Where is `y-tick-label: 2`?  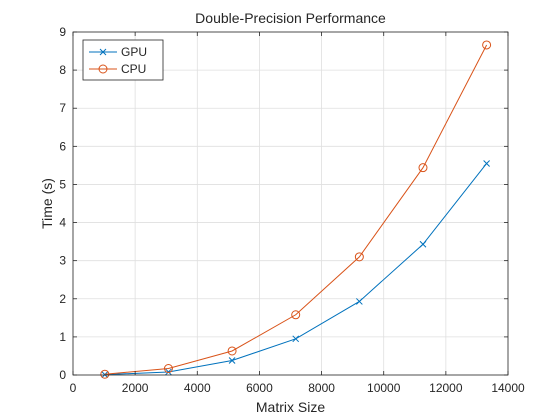 y-tick-label: 2 is located at coordinates (62, 299).